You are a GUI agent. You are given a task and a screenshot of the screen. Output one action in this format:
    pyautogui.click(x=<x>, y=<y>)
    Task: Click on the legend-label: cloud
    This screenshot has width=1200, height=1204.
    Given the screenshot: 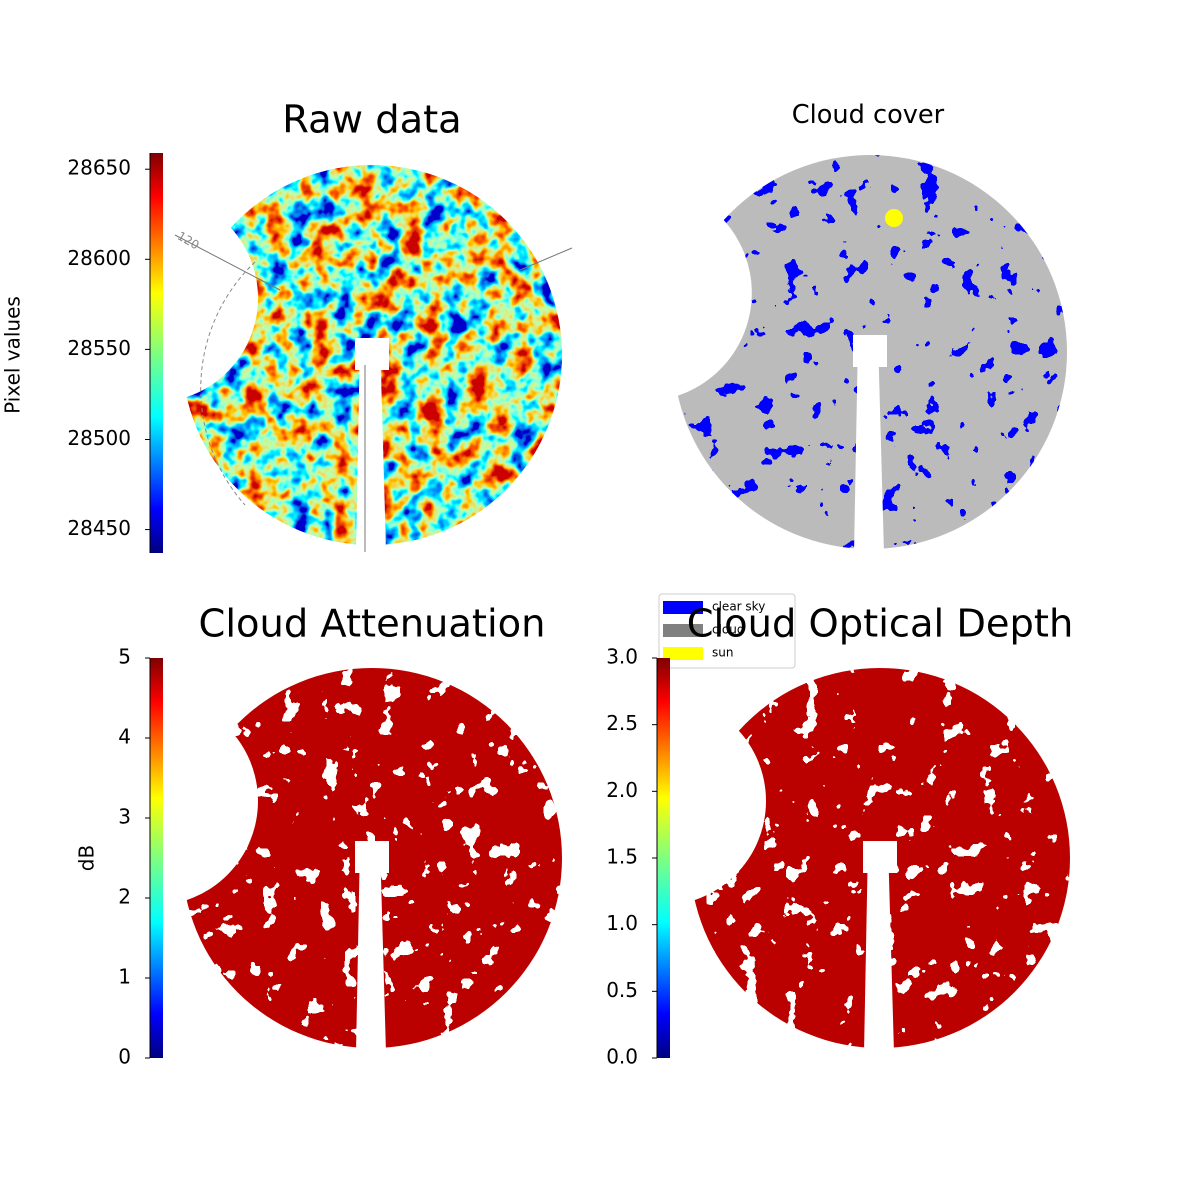 What is the action you would take?
    pyautogui.click(x=728, y=630)
    